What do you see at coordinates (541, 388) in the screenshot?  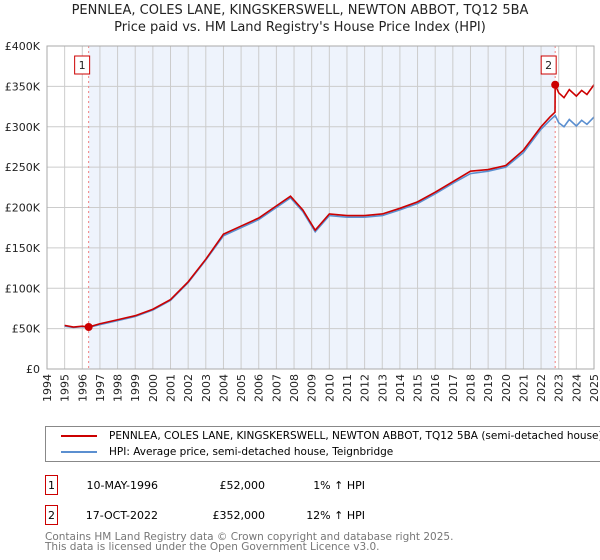 I see `x-tick-label: 2022` at bounding box center [541, 388].